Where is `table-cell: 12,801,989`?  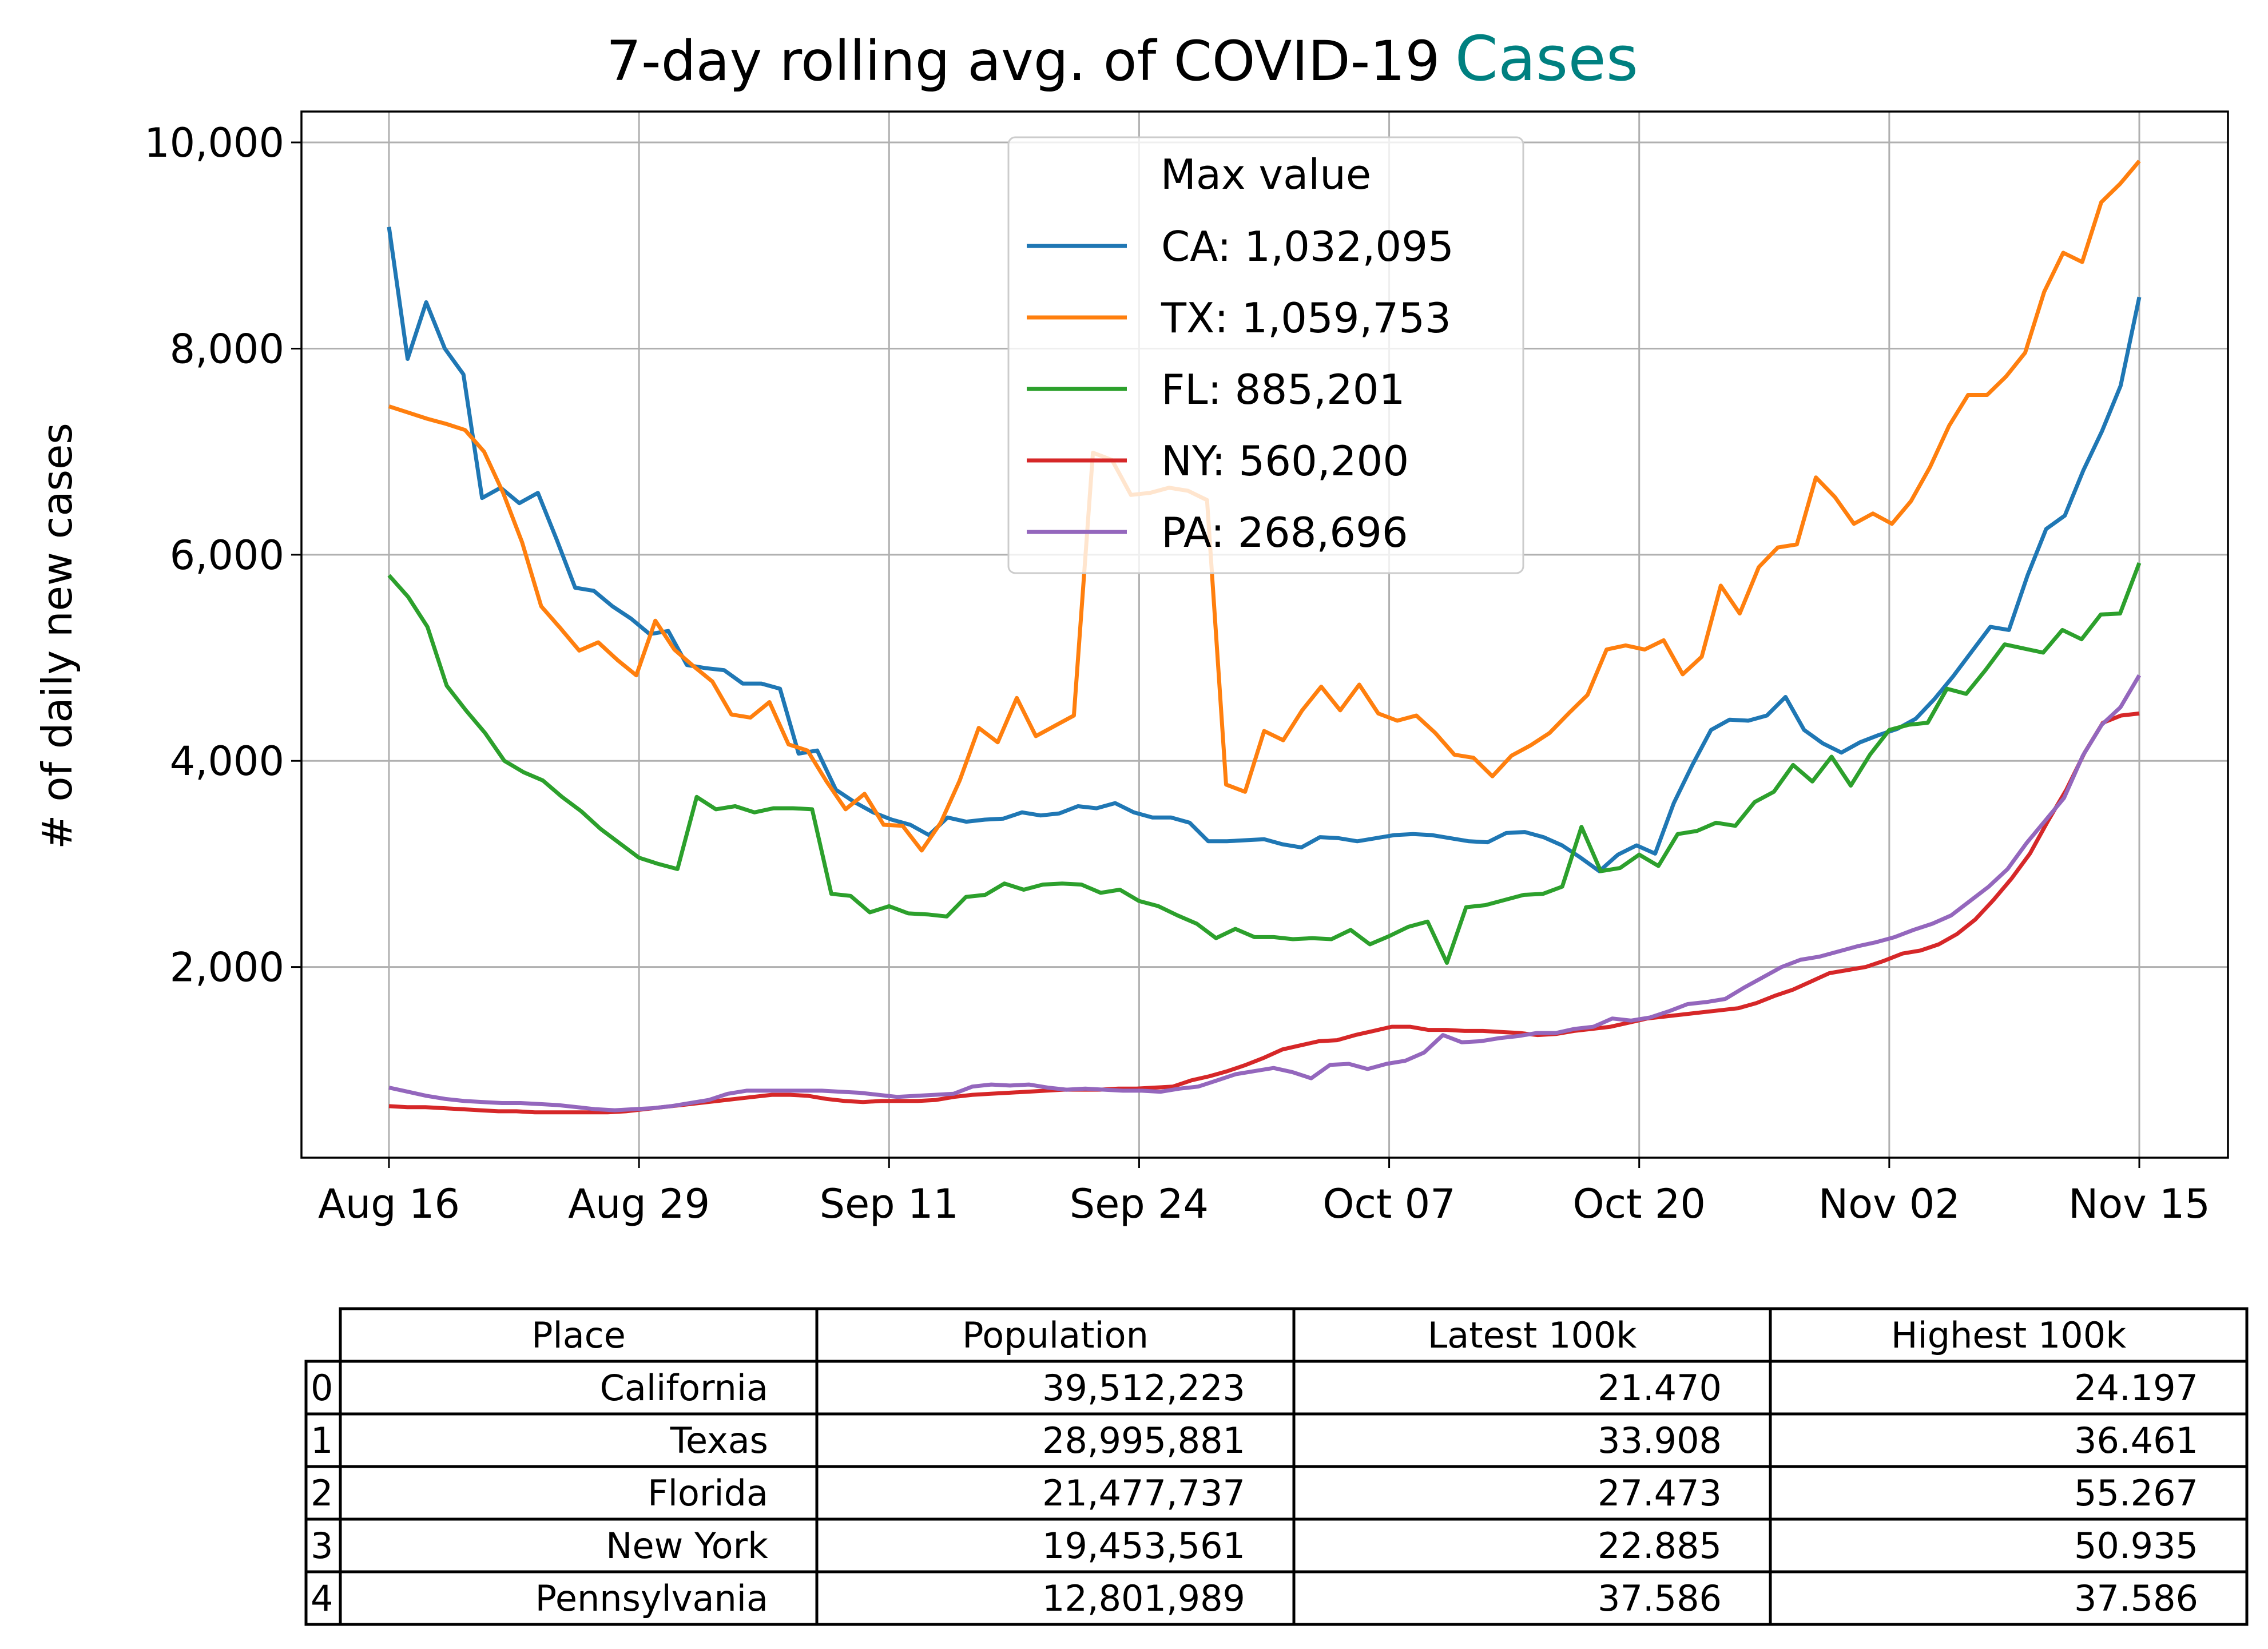
table-cell: 12,801,989 is located at coordinates (1143, 1598).